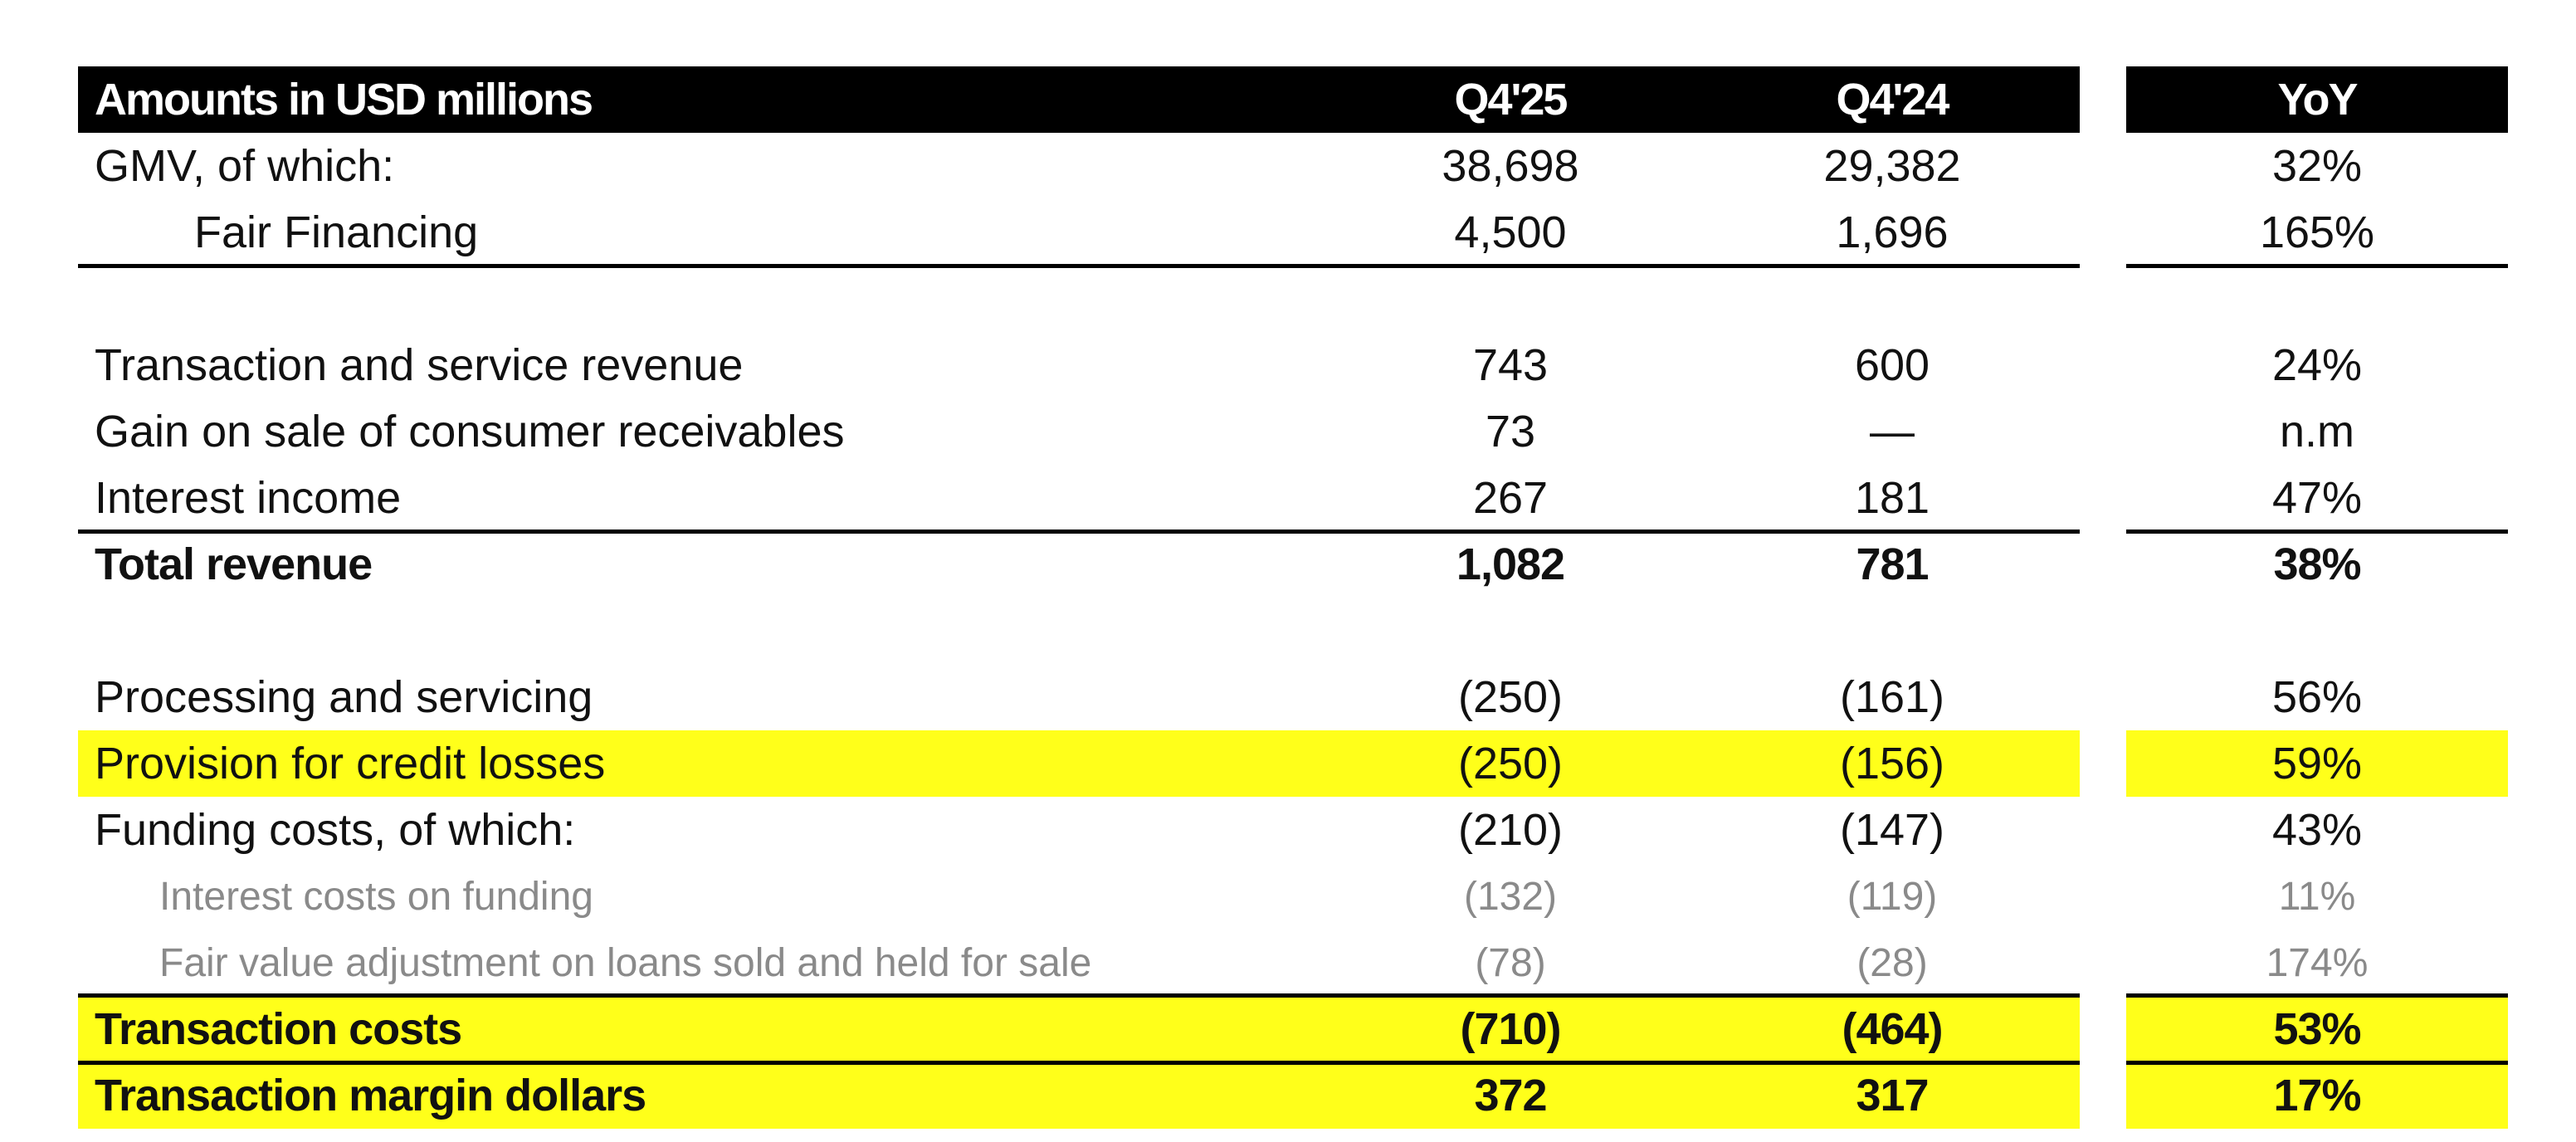 This screenshot has width=2576, height=1142. I want to click on row-q424: 317, so click(1893, 1095).